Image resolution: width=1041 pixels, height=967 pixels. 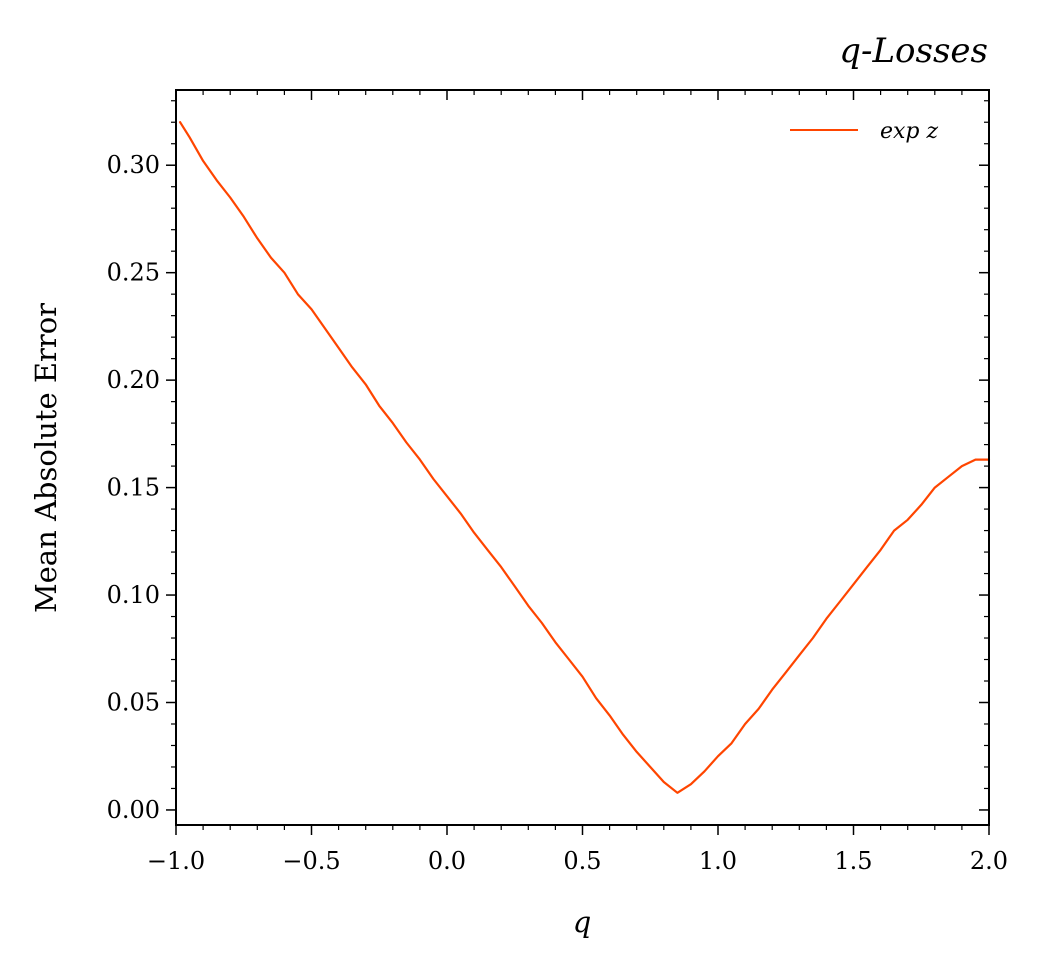 What do you see at coordinates (133, 488) in the screenshot?
I see `y-tick-label: 0.15` at bounding box center [133, 488].